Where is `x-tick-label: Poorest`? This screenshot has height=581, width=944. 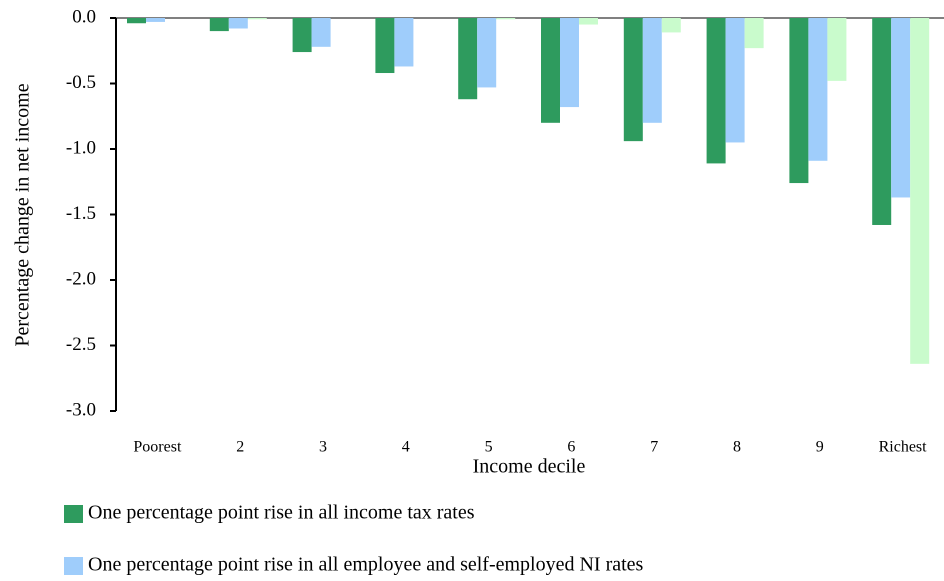
x-tick-label: Poorest is located at coordinates (157, 447).